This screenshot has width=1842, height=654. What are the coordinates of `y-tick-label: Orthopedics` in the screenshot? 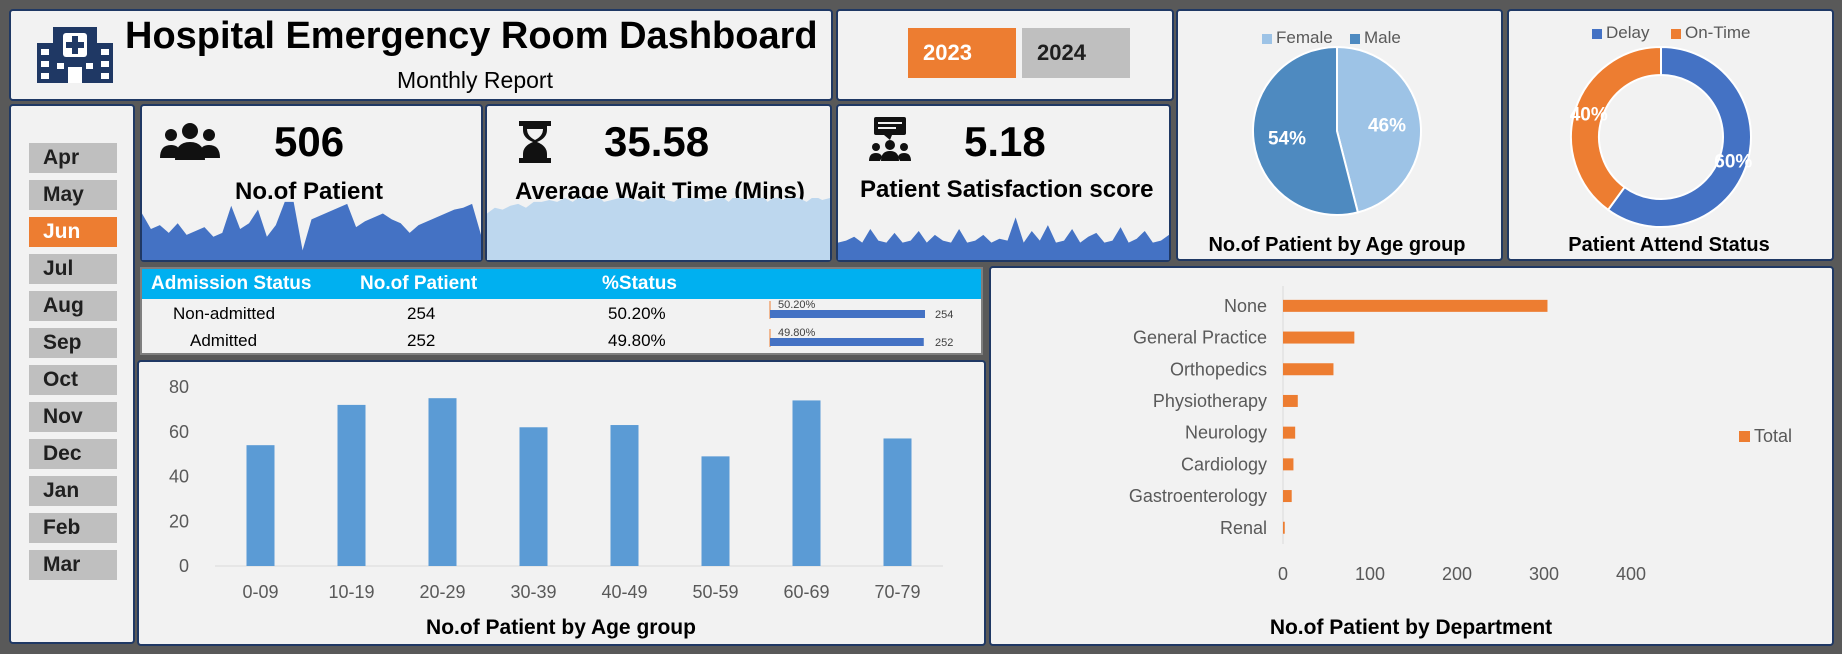 It's located at (1218, 369).